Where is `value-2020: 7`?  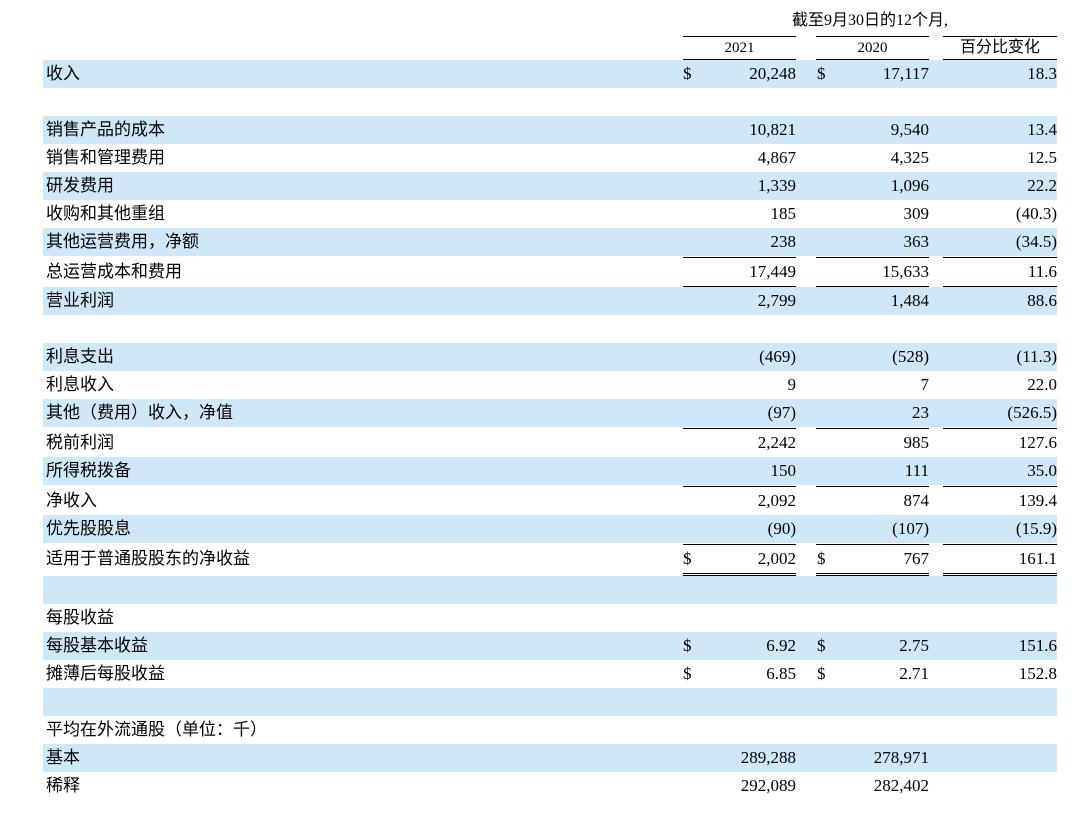
value-2020: 7 is located at coordinates (925, 384).